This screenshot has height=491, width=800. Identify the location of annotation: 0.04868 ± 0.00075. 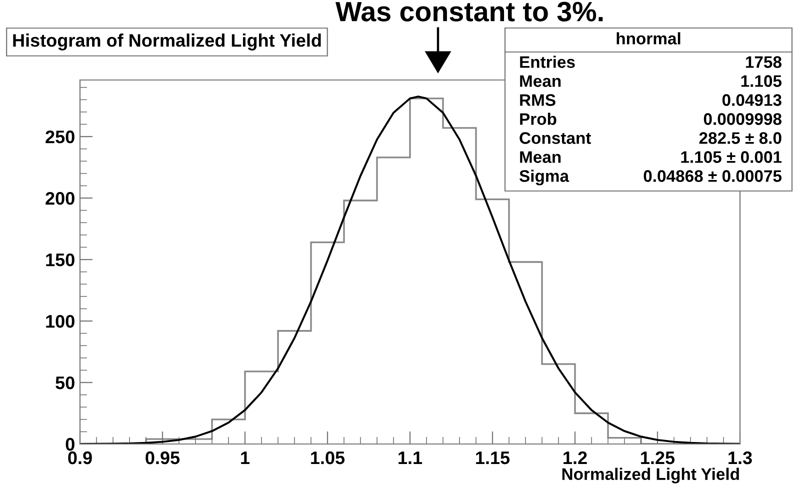
(713, 176).